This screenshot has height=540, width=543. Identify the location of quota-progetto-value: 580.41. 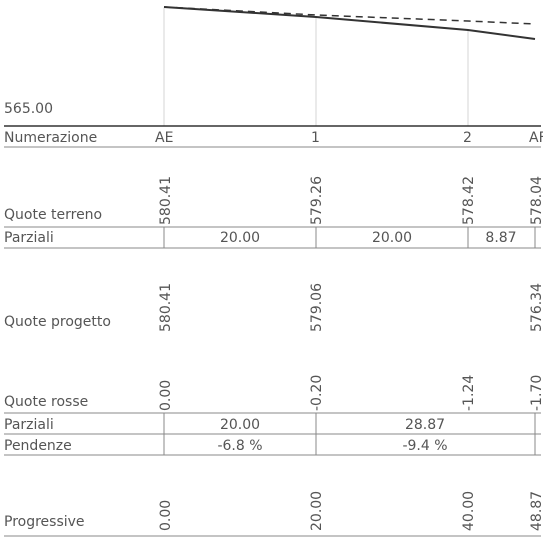
(166, 307).